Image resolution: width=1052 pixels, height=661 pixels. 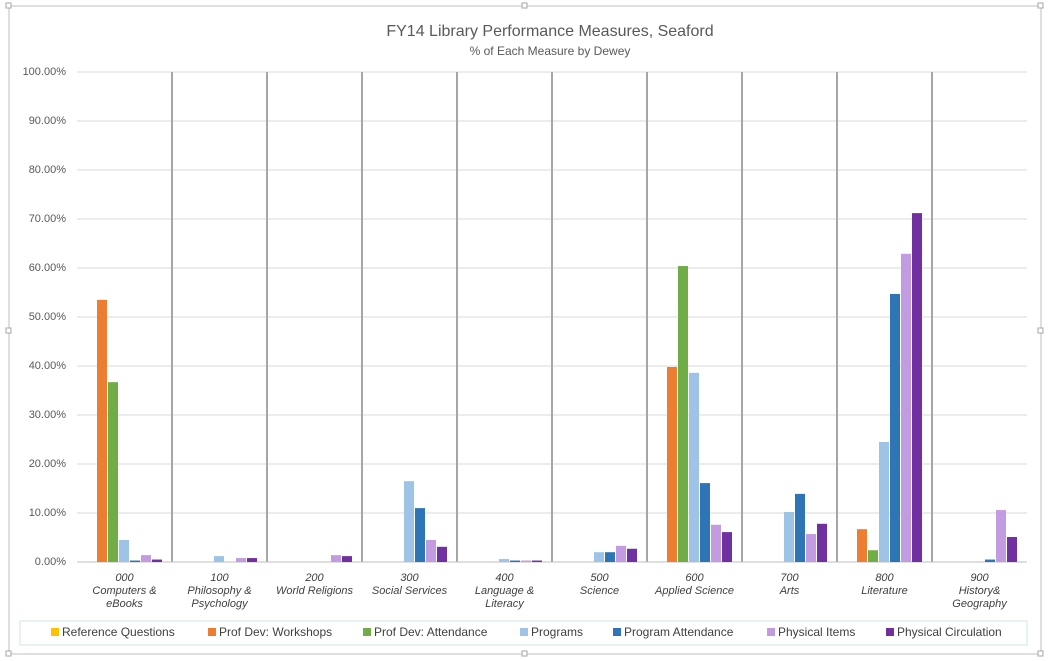 What do you see at coordinates (118, 632) in the screenshot?
I see `legend-label: Reference Questions` at bounding box center [118, 632].